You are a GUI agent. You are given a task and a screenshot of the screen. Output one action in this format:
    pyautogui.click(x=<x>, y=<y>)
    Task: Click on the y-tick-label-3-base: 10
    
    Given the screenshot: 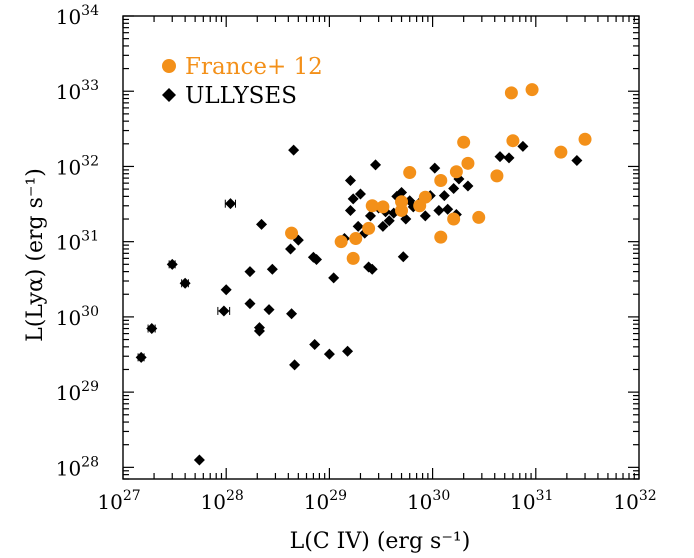 What is the action you would take?
    pyautogui.click(x=68, y=243)
    